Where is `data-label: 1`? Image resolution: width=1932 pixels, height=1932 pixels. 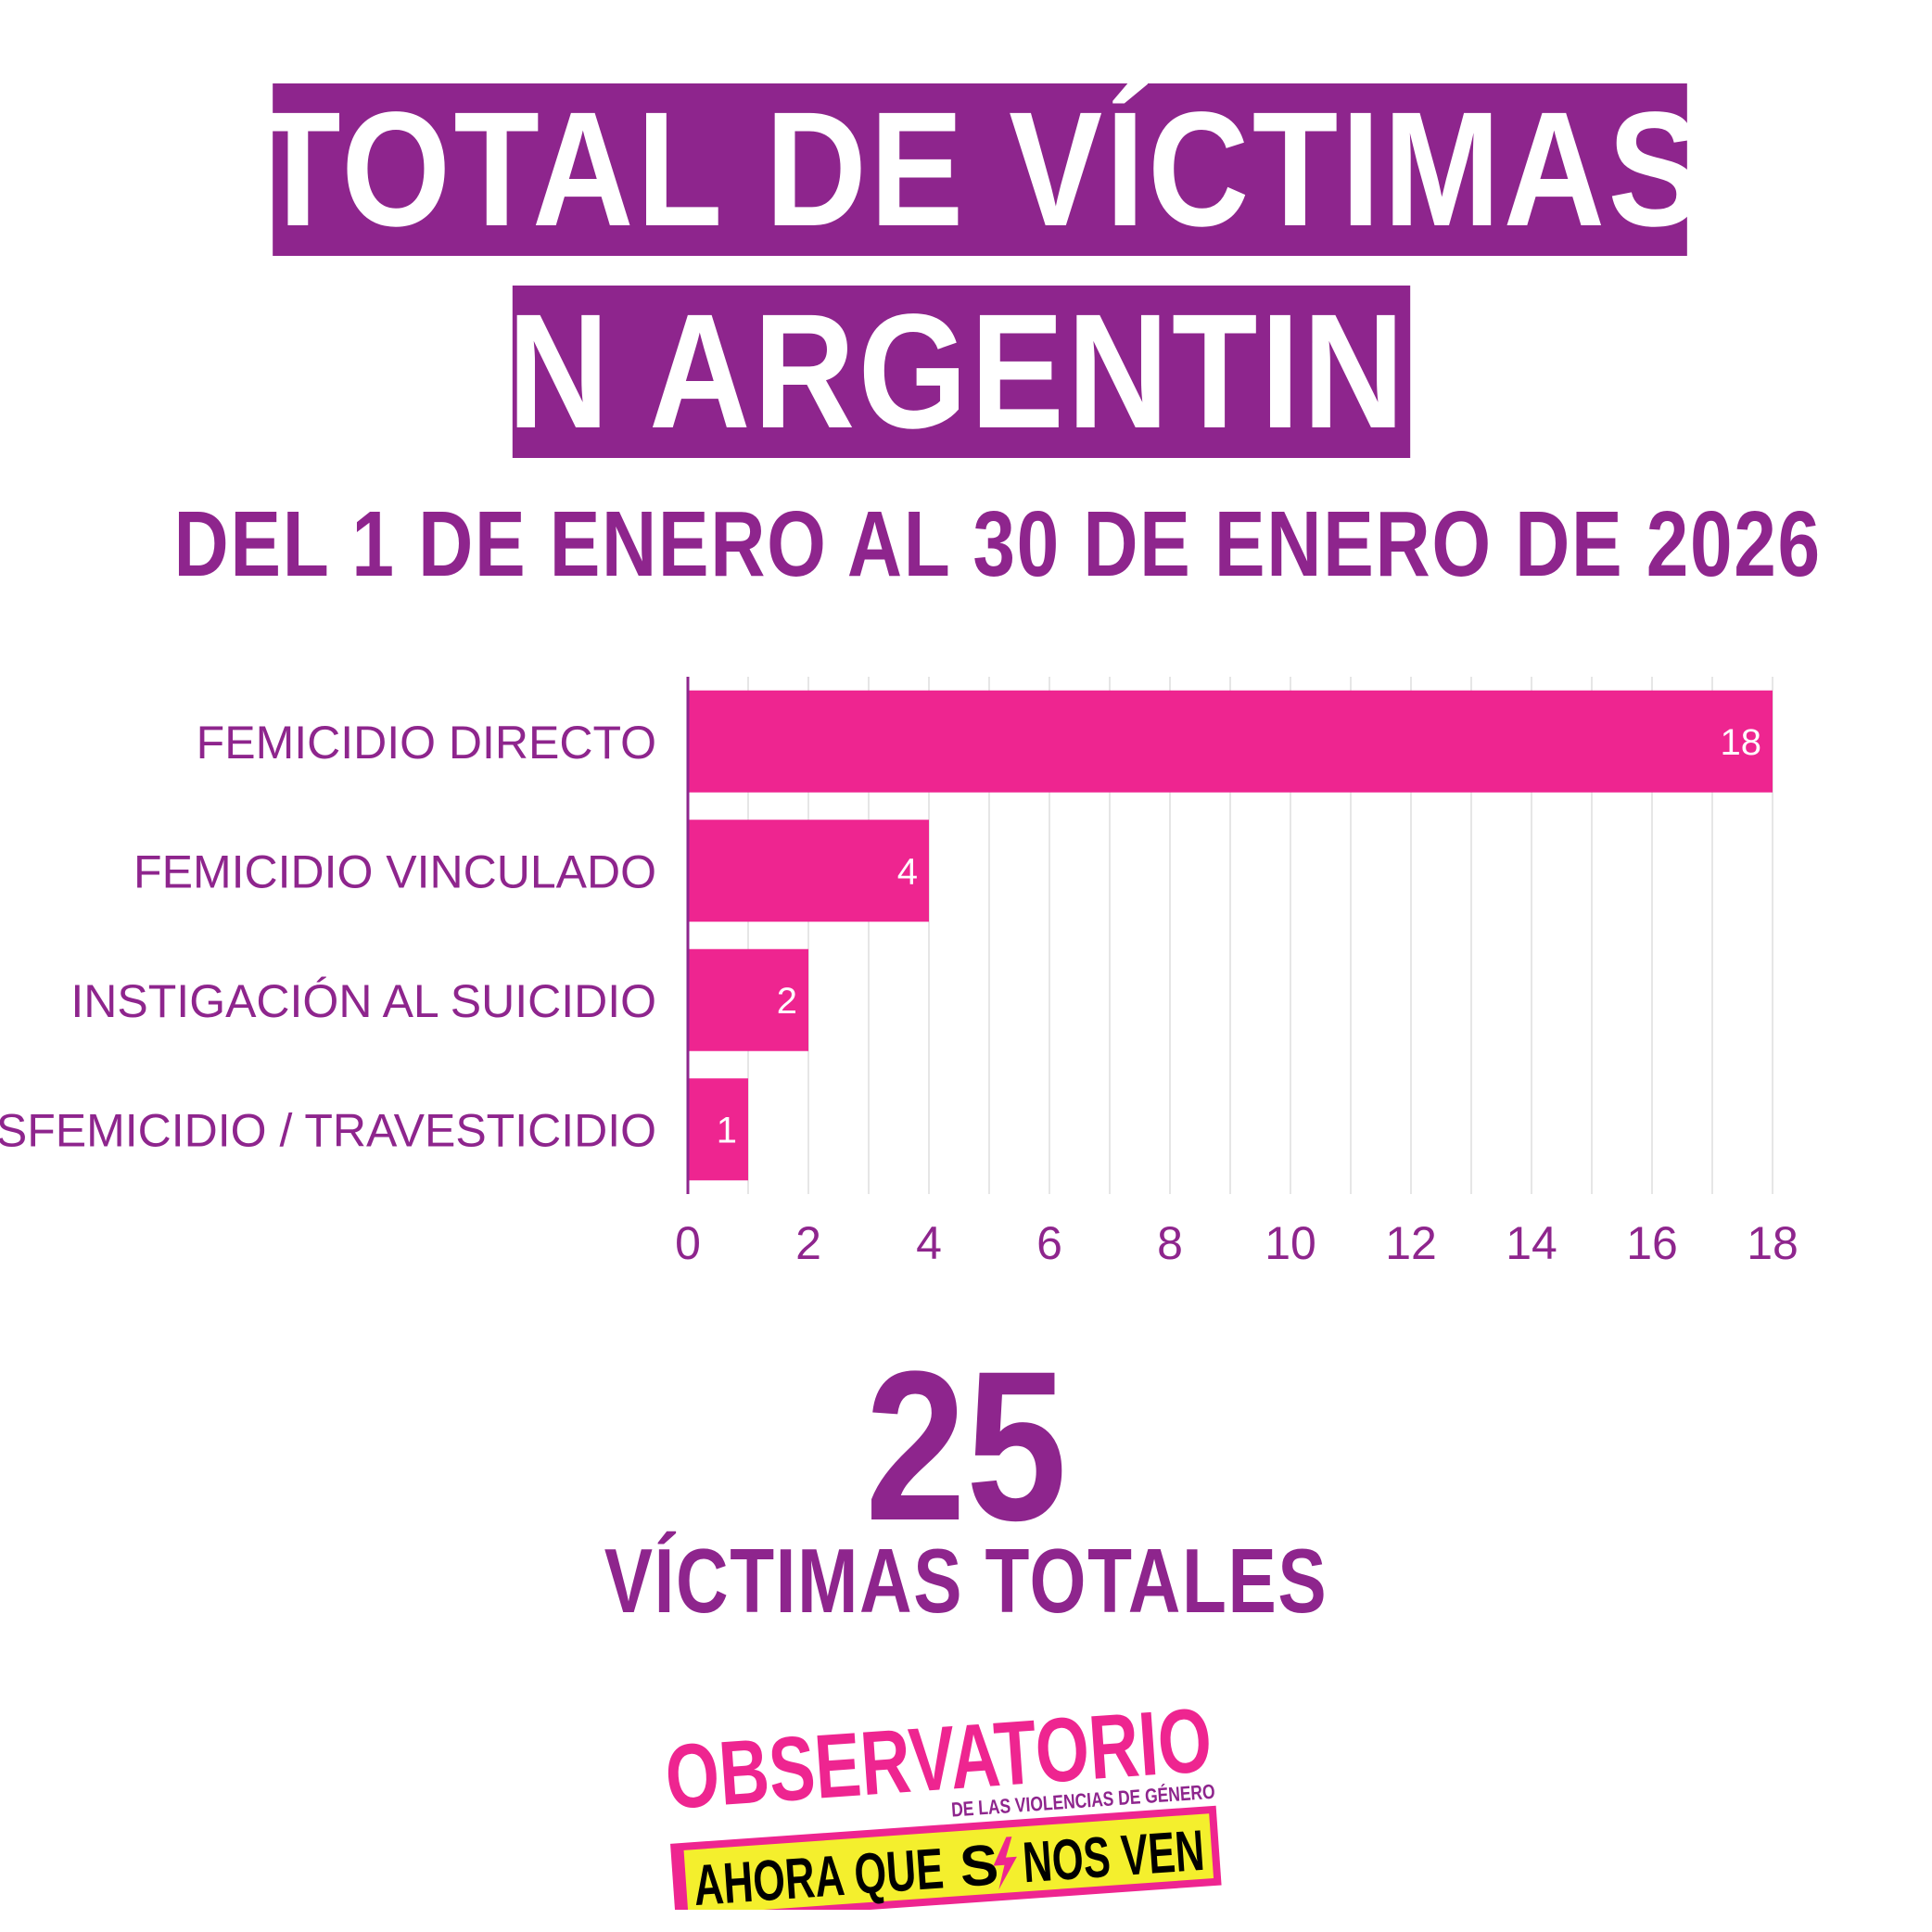
data-label: 1 is located at coordinates (727, 1130).